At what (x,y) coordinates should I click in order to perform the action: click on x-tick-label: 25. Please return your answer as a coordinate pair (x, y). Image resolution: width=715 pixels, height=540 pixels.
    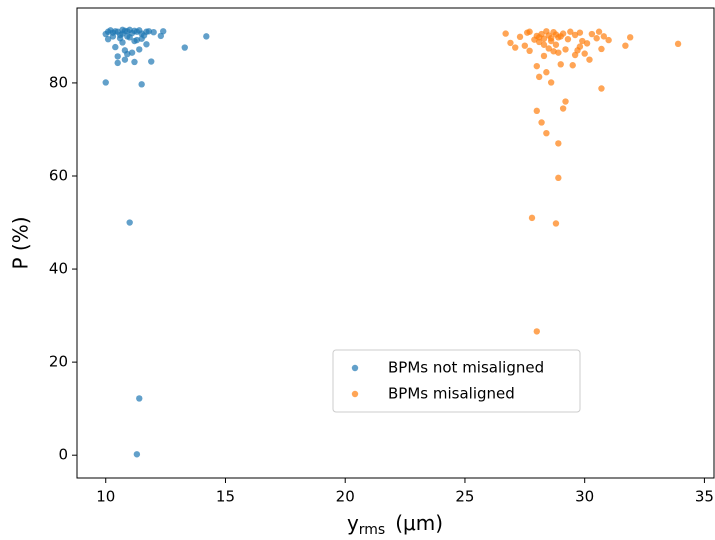
    Looking at the image, I should click on (464, 497).